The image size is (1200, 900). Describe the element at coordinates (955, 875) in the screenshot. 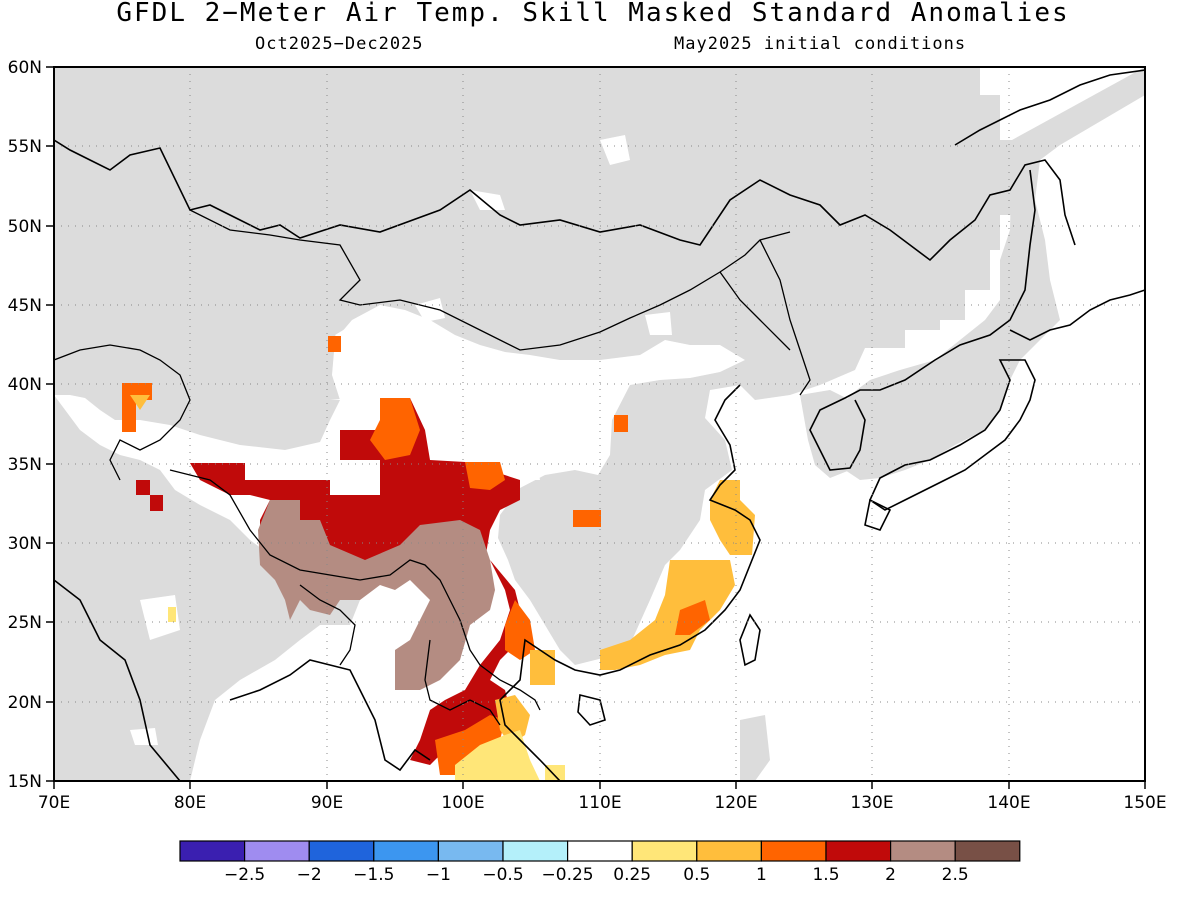

I see `colorbar-label: 2.5` at that location.